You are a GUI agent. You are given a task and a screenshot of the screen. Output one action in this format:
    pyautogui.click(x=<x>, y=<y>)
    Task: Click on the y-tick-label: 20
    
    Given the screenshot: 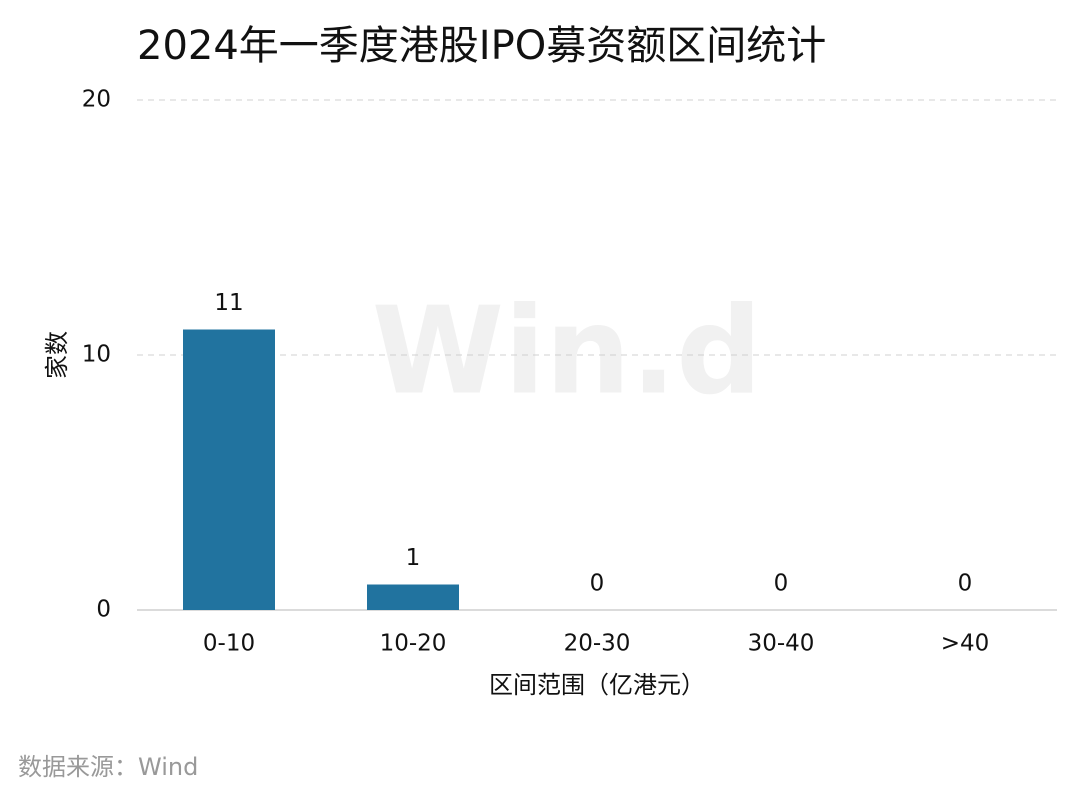 What is the action you would take?
    pyautogui.click(x=96, y=100)
    